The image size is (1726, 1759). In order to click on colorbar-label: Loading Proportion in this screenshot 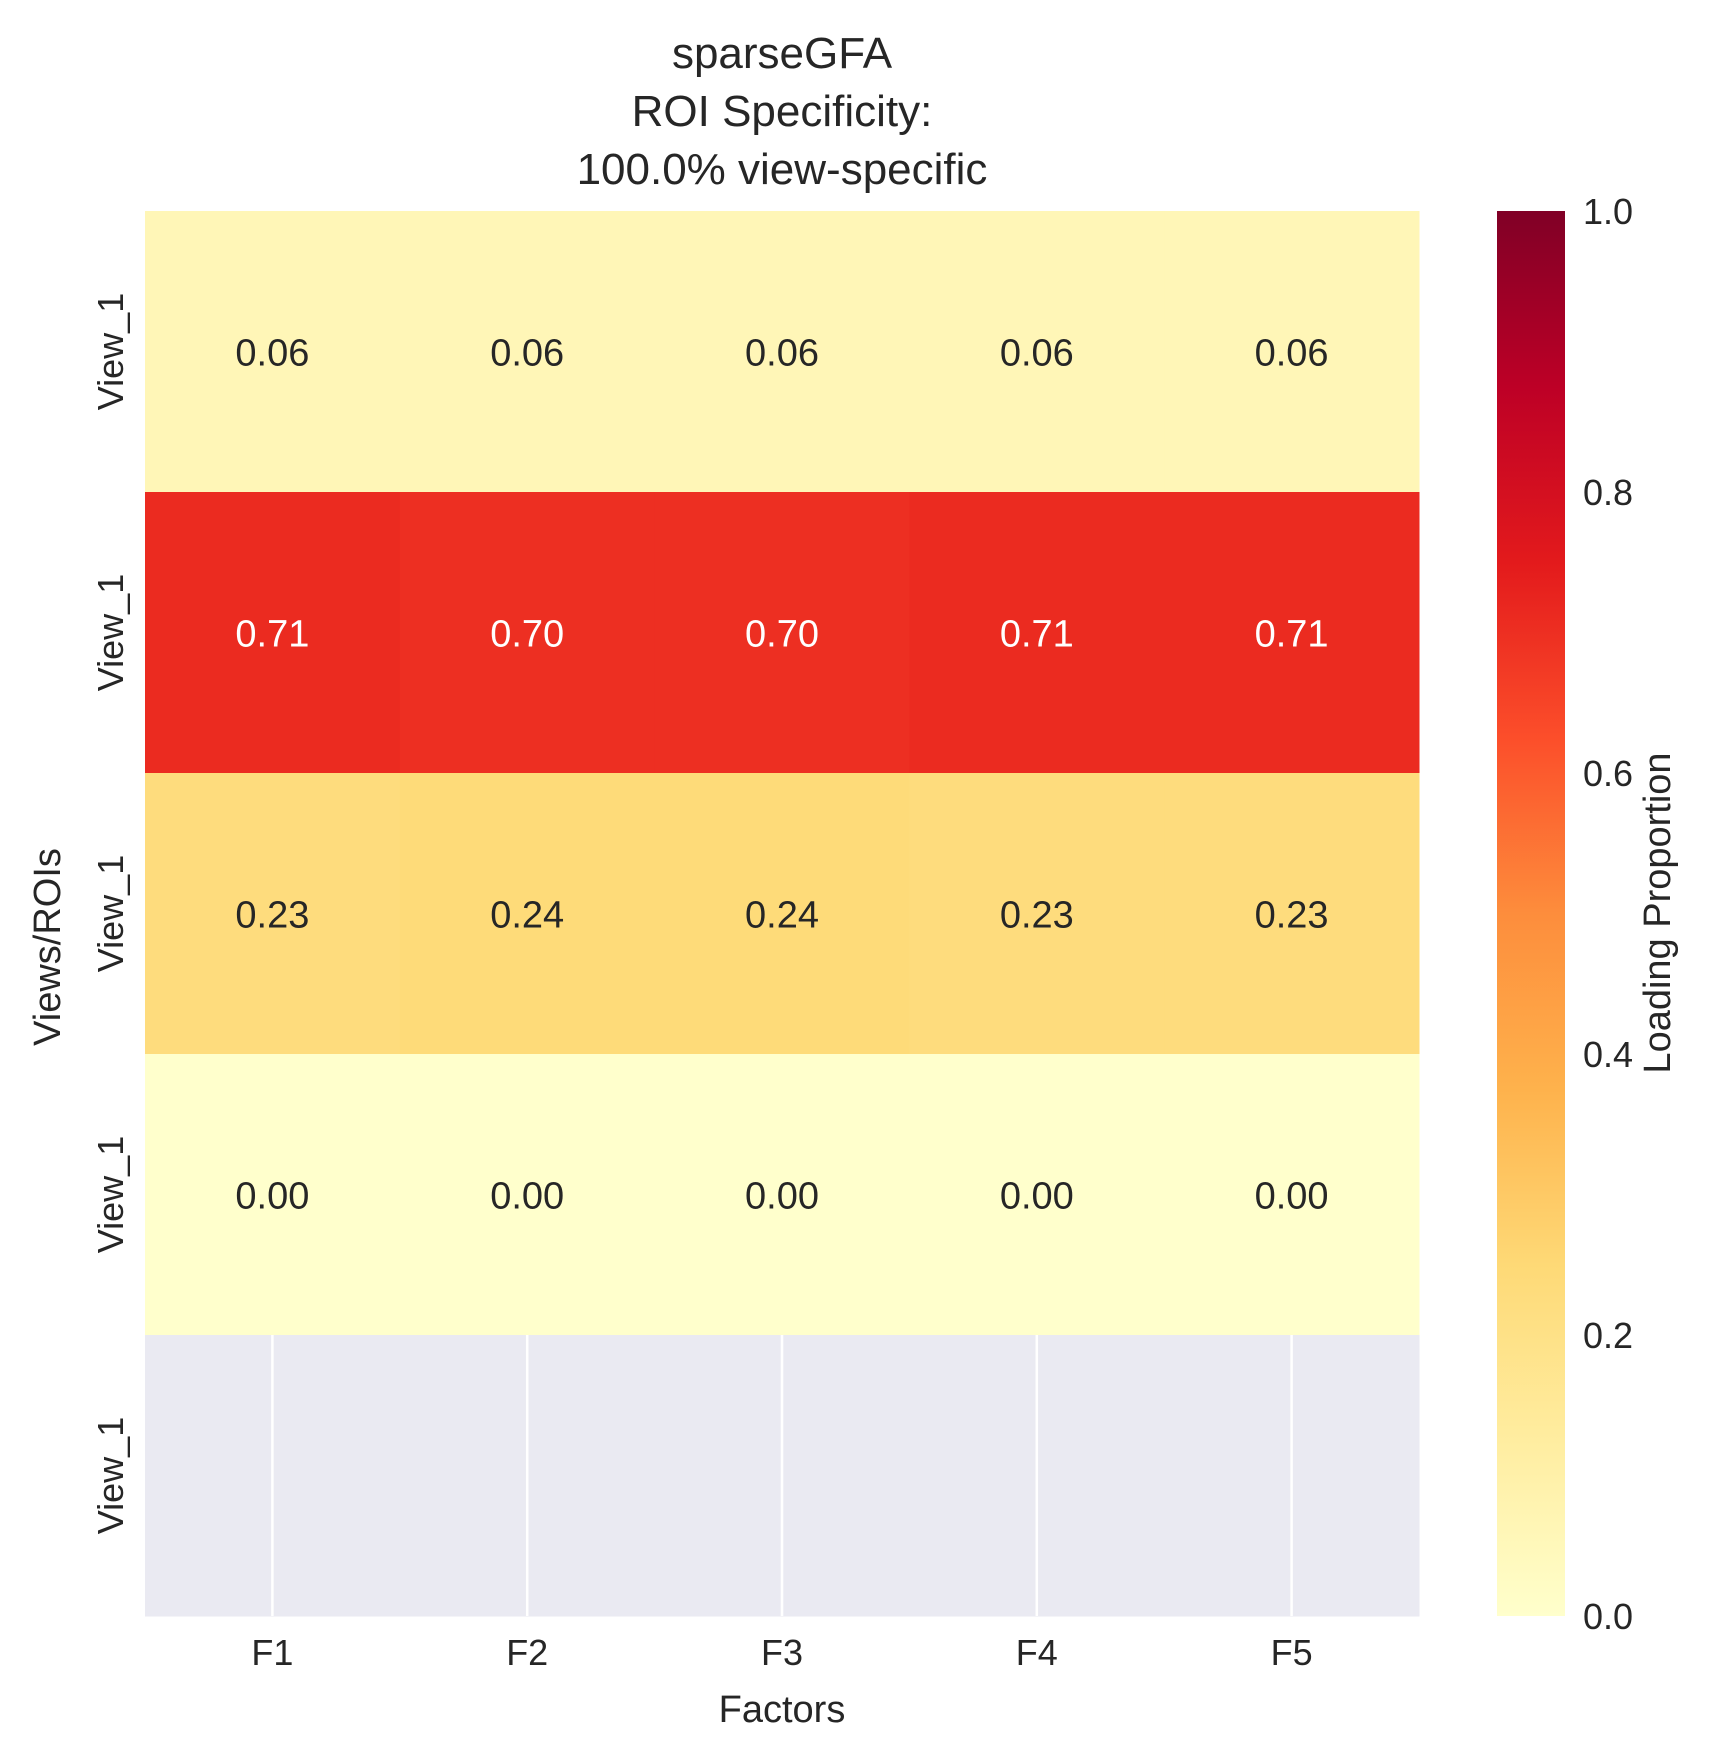, I will do `click(1658, 912)`.